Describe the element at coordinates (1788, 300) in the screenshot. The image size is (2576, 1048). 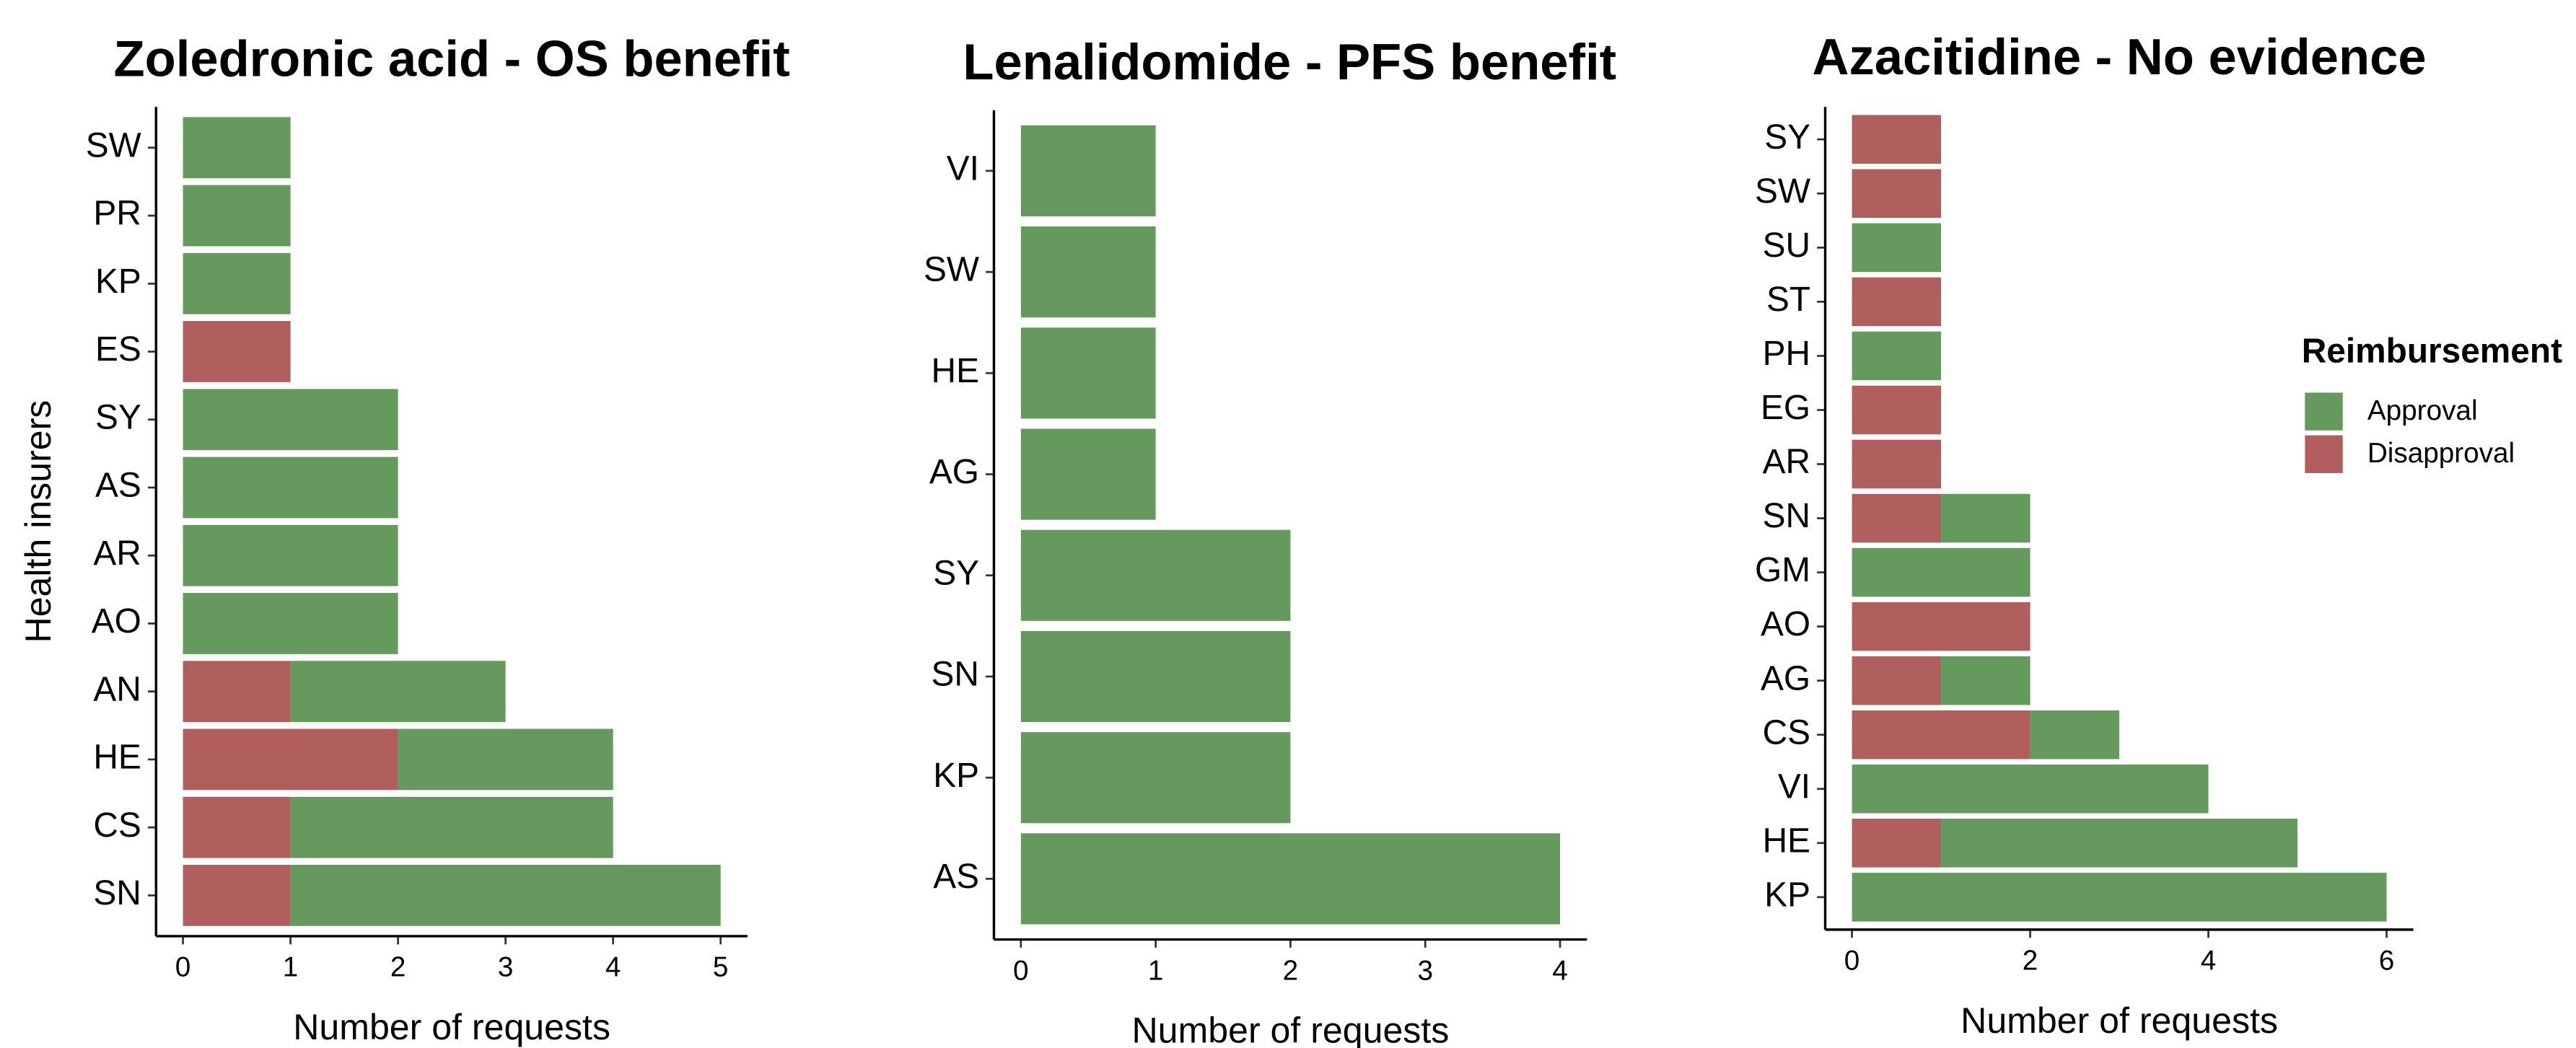
I see `y-tick-label: ST` at that location.